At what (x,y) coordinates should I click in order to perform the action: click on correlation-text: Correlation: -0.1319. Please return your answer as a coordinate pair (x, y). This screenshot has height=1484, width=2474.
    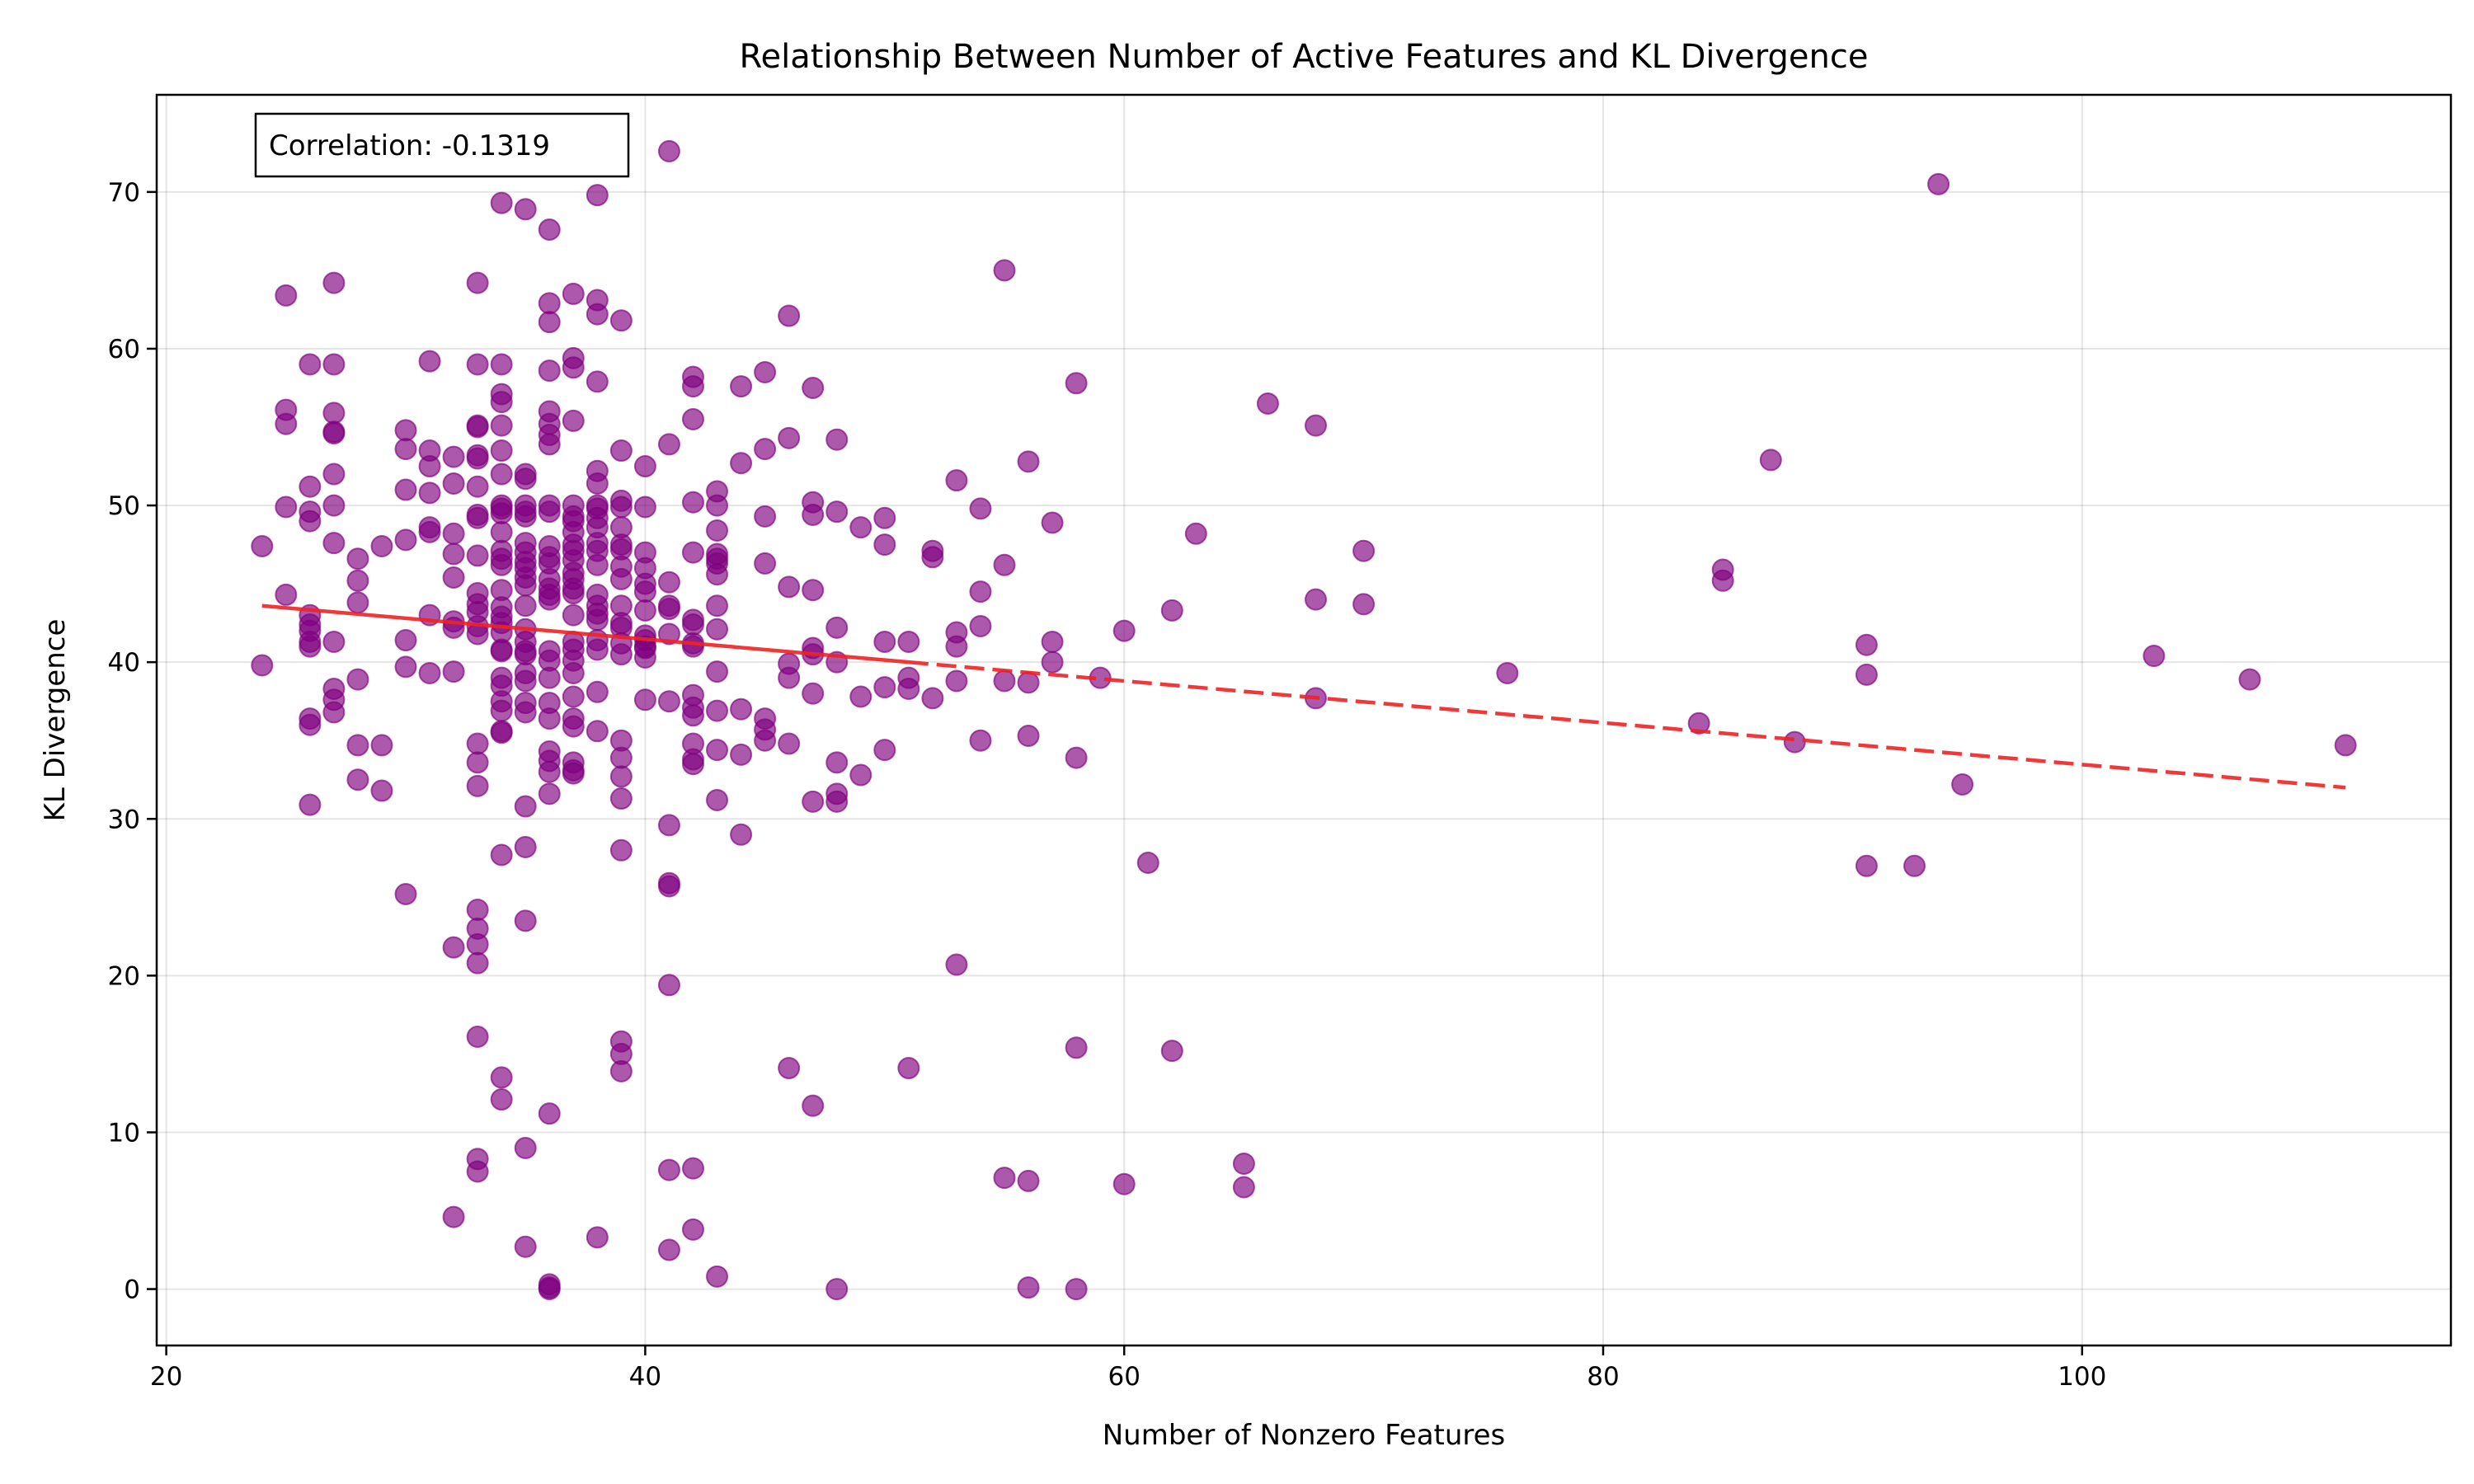
    Looking at the image, I should click on (409, 145).